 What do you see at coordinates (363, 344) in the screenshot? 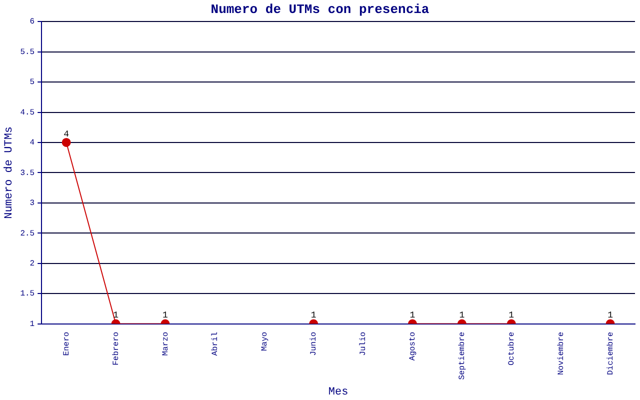
I see `x-tick-label: Julio` at bounding box center [363, 344].